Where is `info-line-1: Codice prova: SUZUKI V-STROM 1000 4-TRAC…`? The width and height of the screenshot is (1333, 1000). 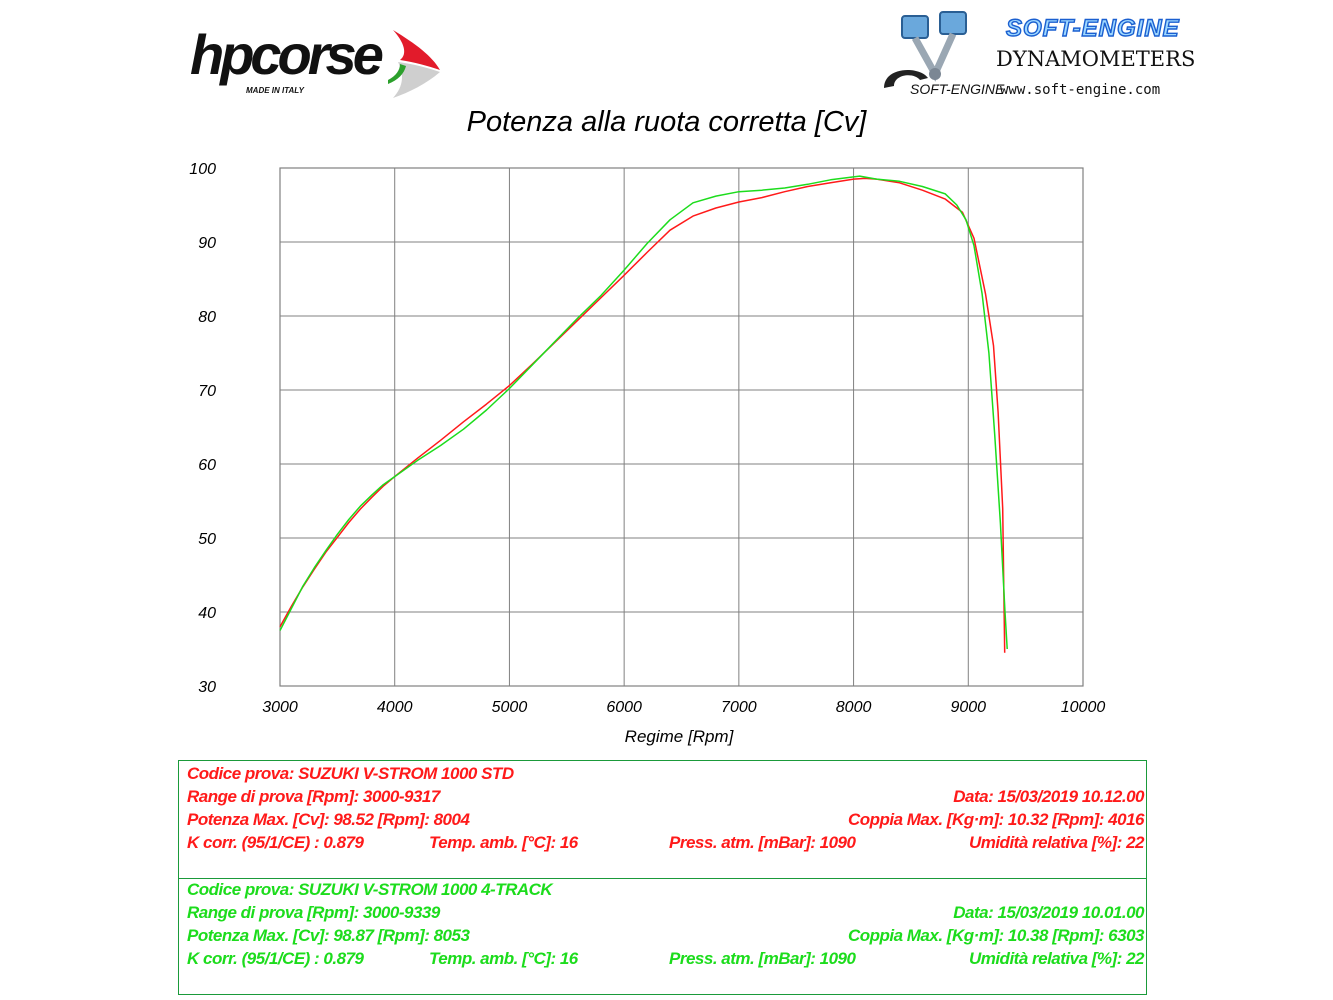 info-line-1: Codice prova: SUZUKI V-STROM 1000 4-TRAC… is located at coordinates (665, 891).